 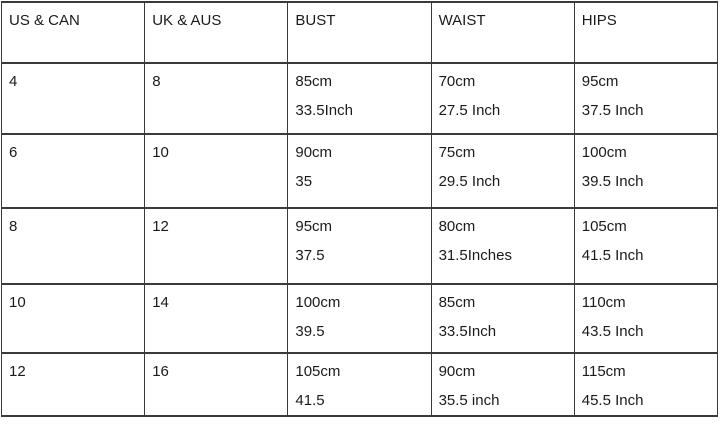 What do you see at coordinates (646, 171) in the screenshot?
I see `cell-hips: 100cm 39.5 Inch` at bounding box center [646, 171].